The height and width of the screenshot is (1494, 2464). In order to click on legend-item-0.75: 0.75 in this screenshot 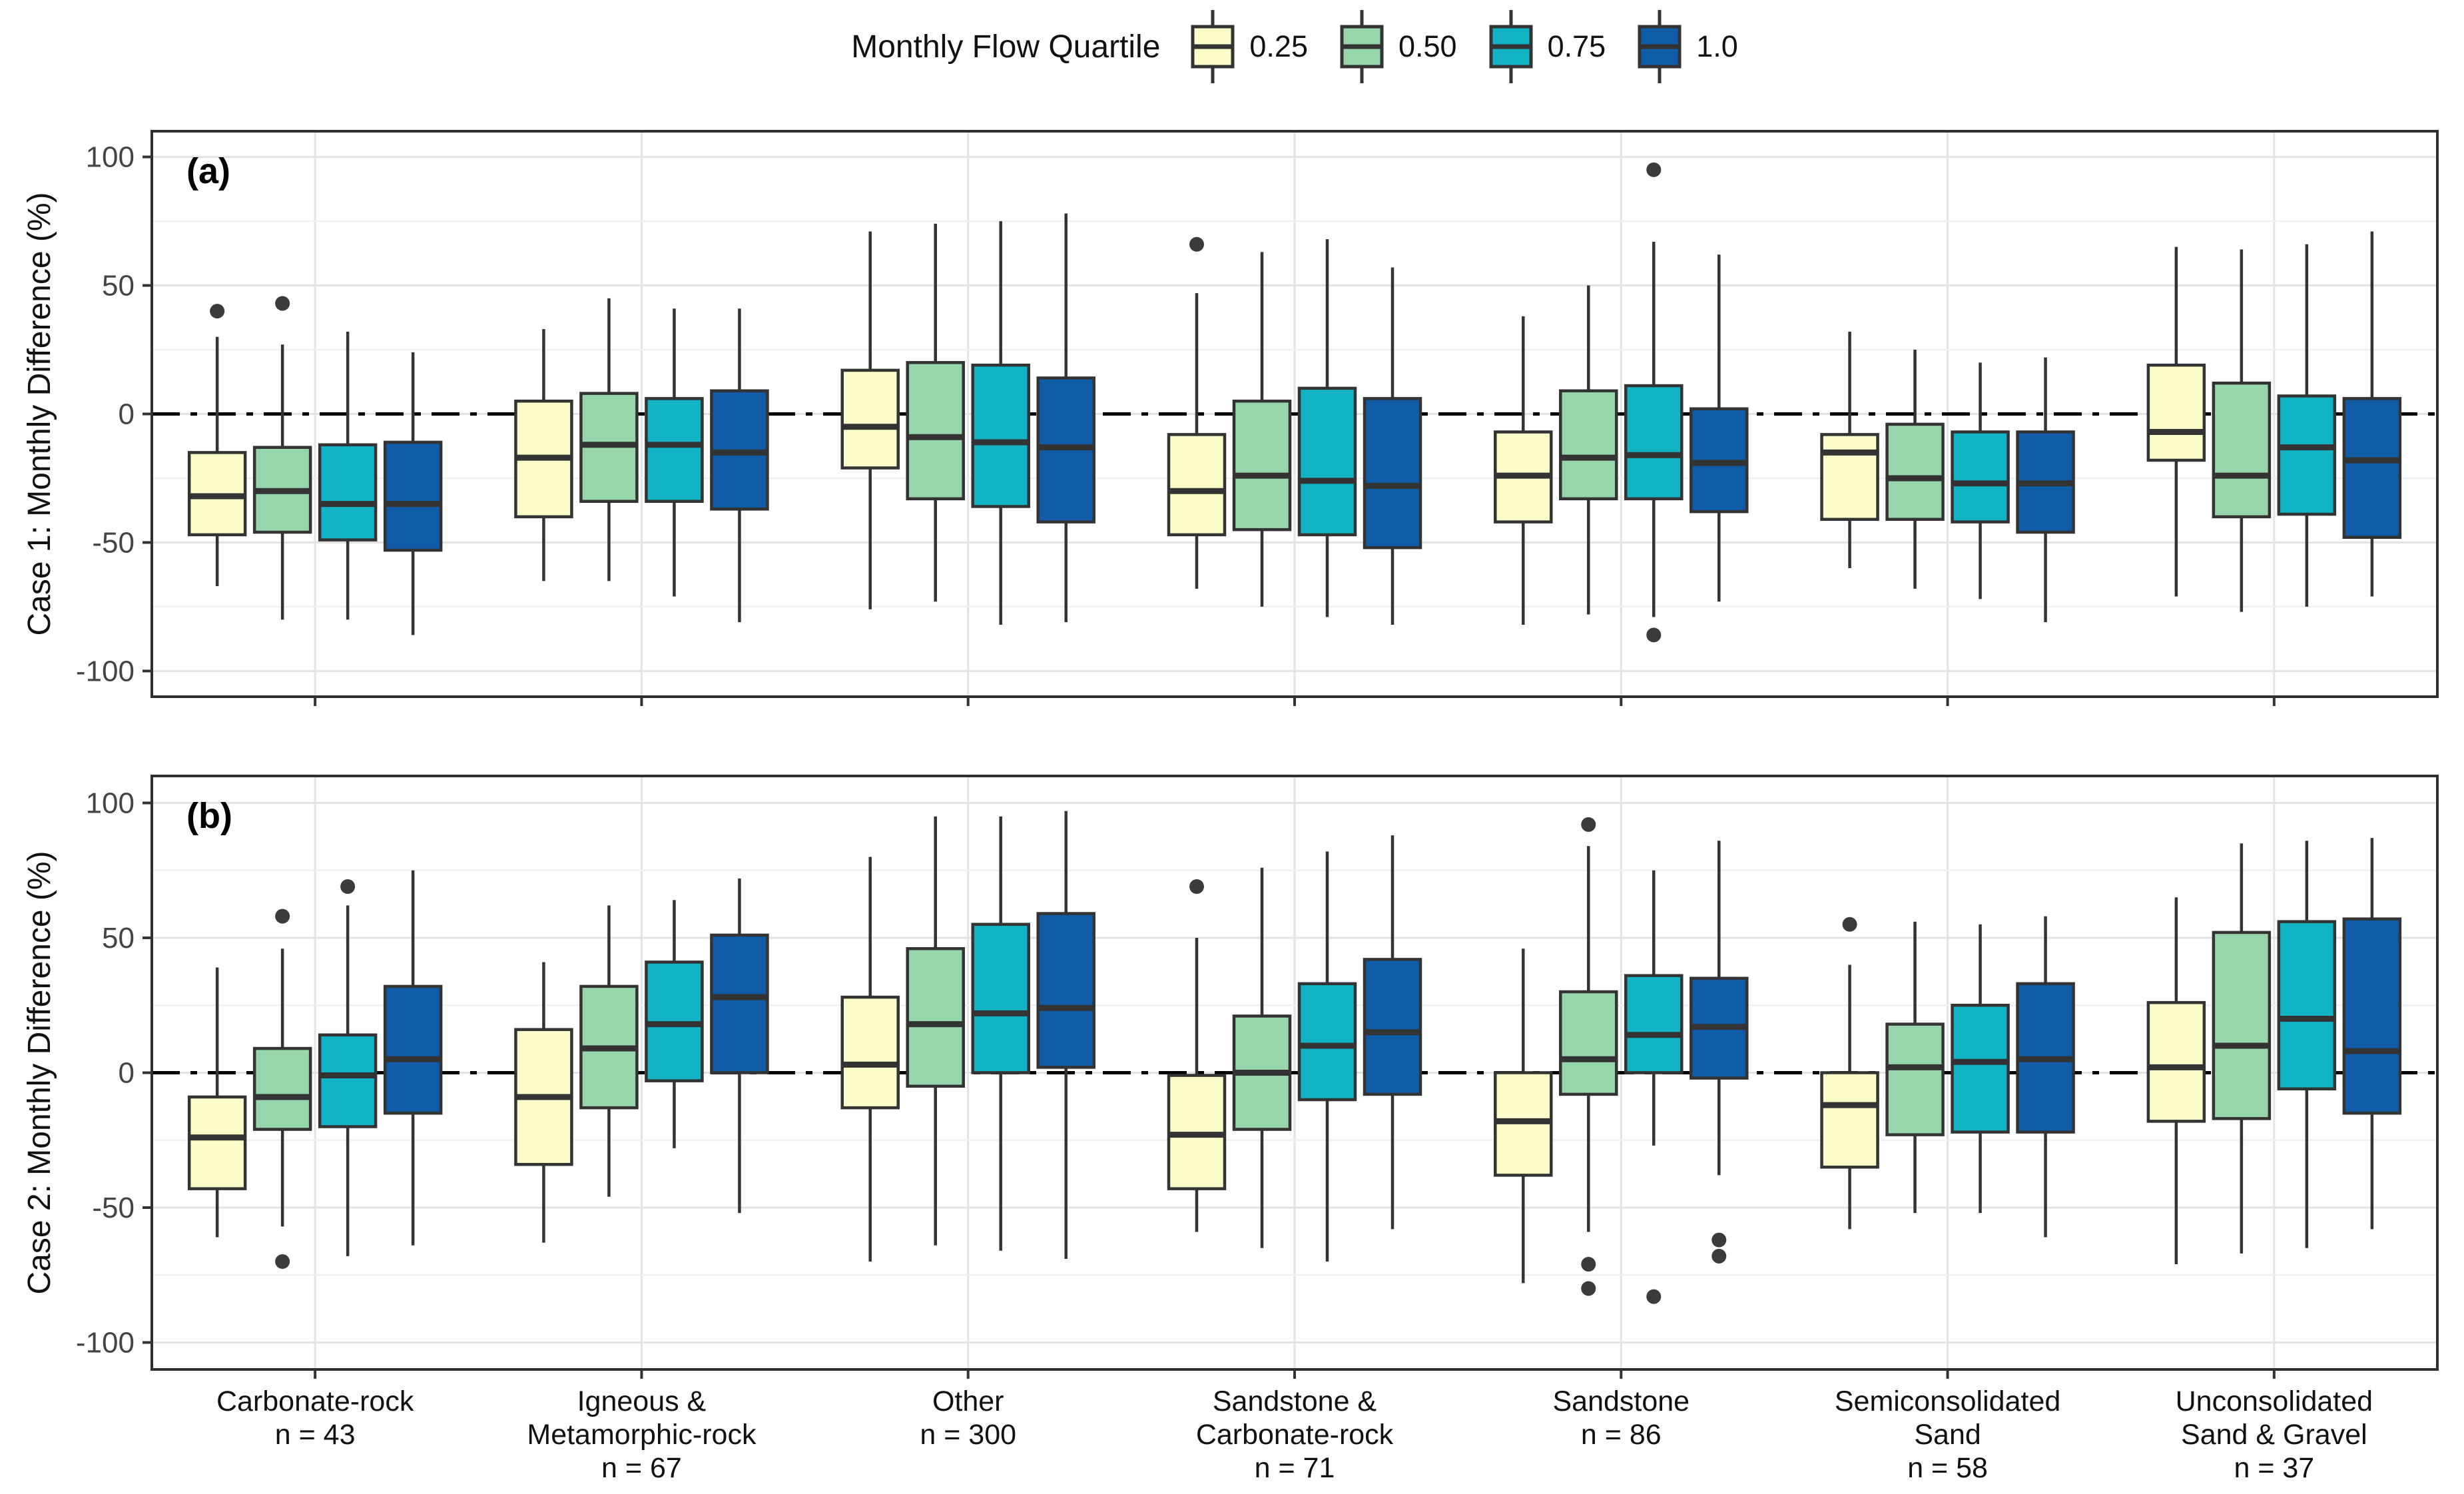, I will do `click(1546, 46)`.